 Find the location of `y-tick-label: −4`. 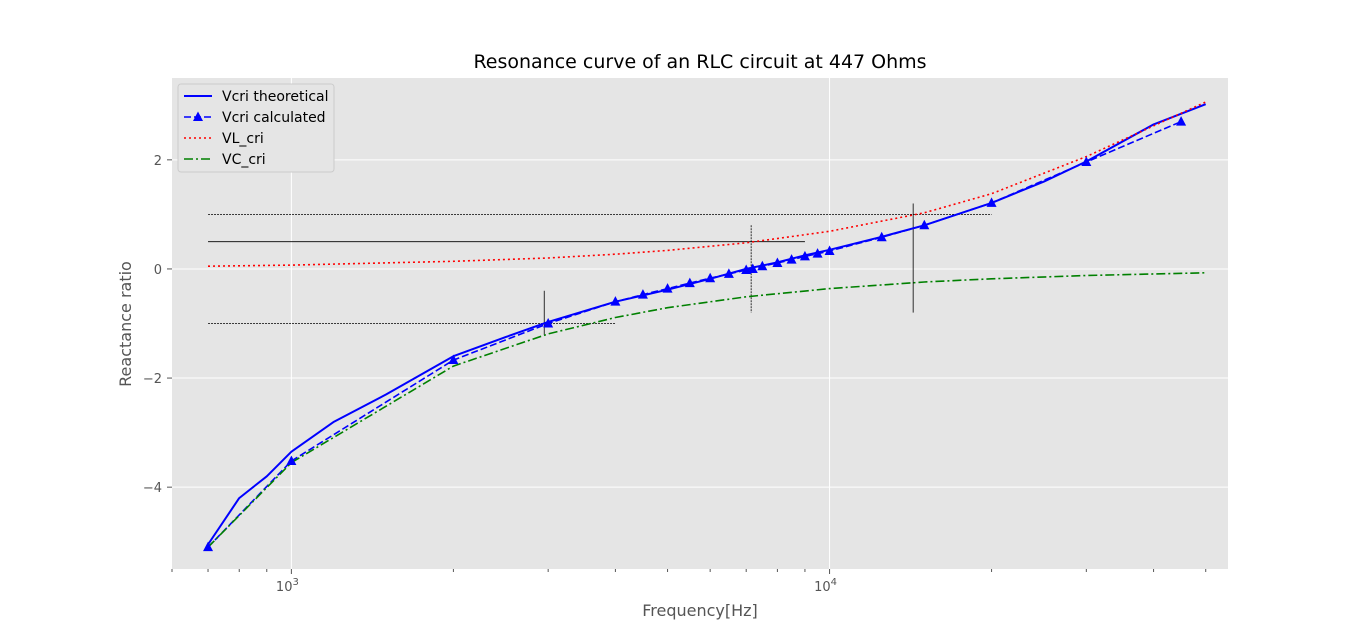

y-tick-label: −4 is located at coordinates (152, 488).